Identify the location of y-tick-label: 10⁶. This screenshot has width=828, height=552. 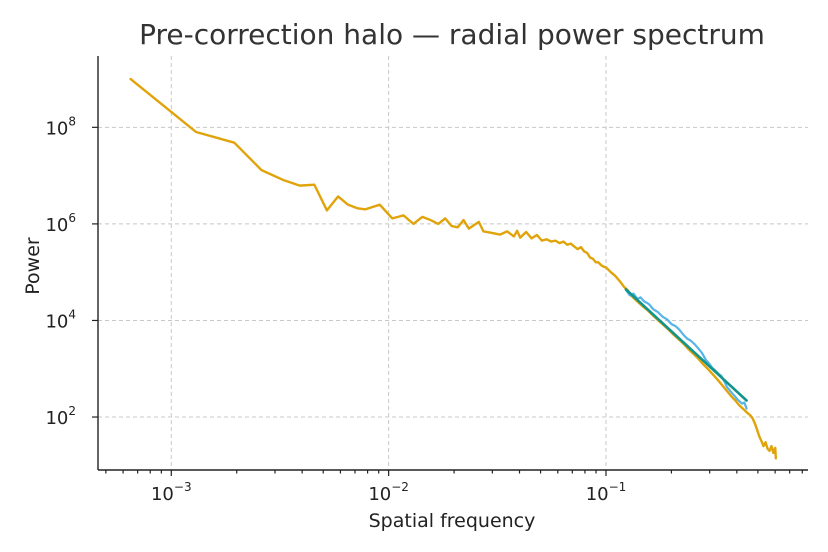
(60, 223).